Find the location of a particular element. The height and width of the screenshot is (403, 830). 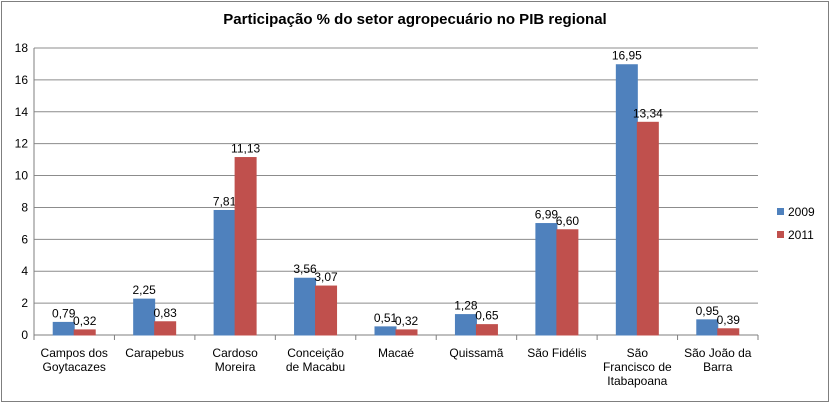

x-tick-label-7: São Francisco de Itabapoana is located at coordinates (637, 367).